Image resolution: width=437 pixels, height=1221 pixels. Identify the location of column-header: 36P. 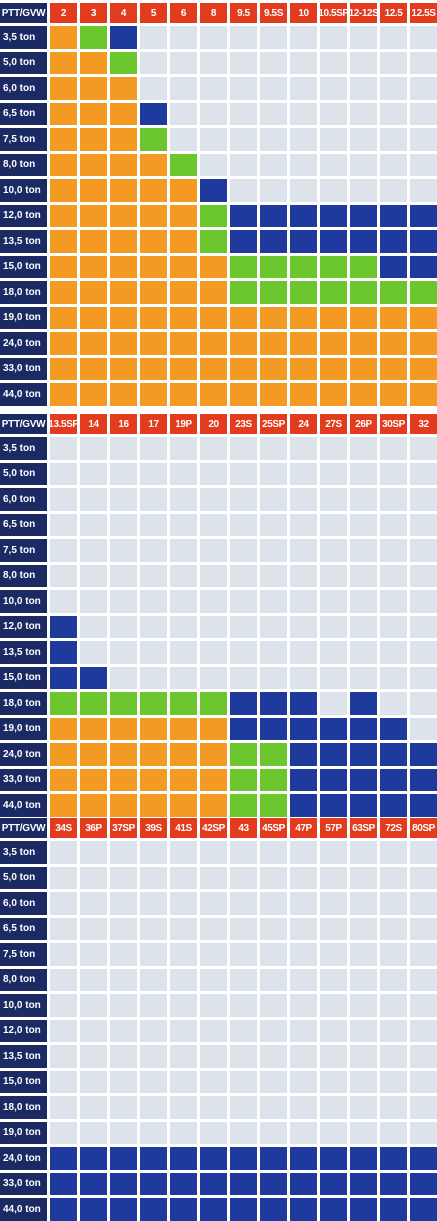
(93, 828).